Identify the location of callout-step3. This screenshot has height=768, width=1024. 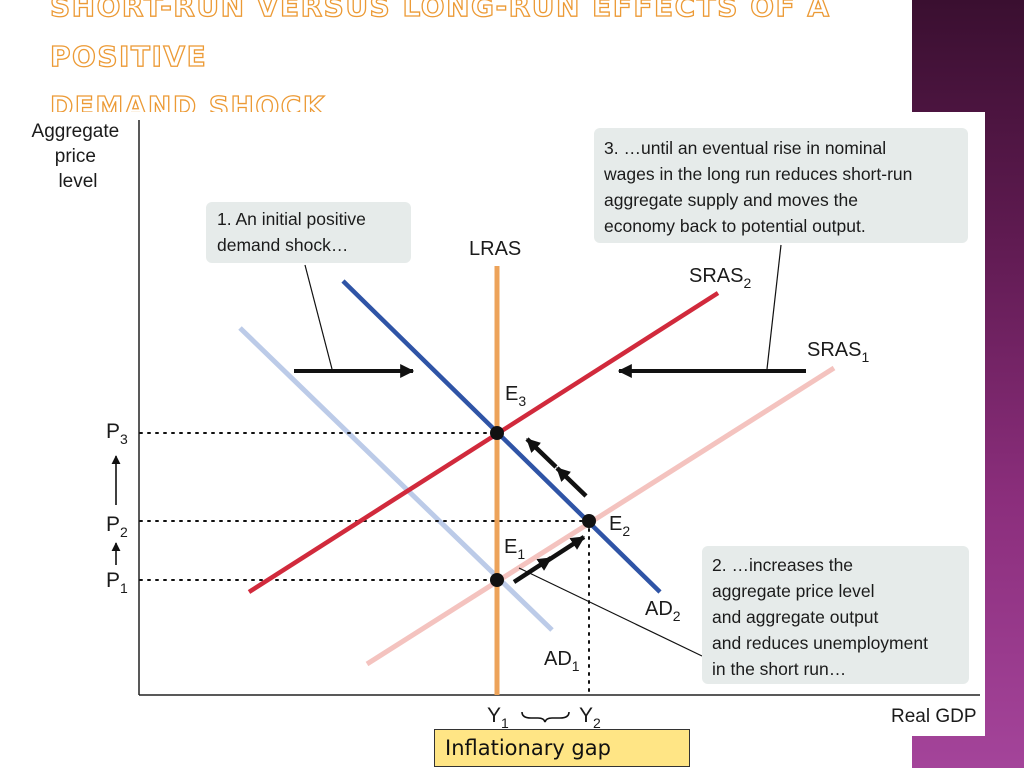
(781, 185).